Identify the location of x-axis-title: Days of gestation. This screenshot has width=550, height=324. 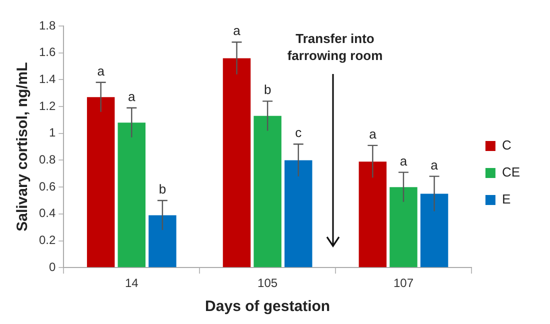
(267, 307).